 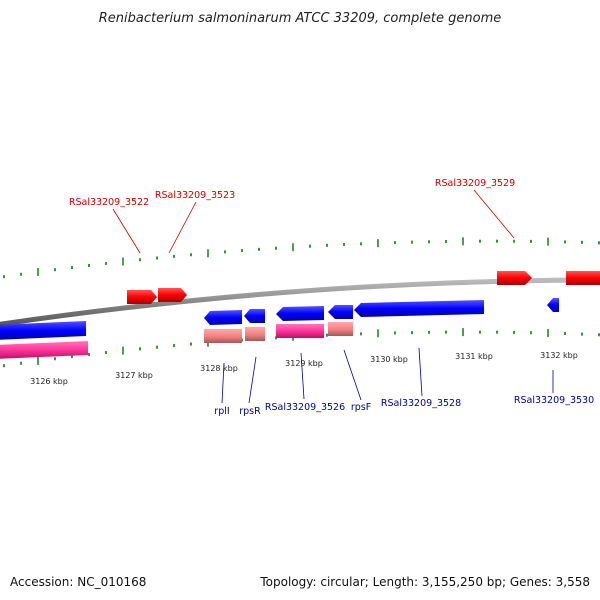 I want to click on reverse-genes, so click(x=279, y=319).